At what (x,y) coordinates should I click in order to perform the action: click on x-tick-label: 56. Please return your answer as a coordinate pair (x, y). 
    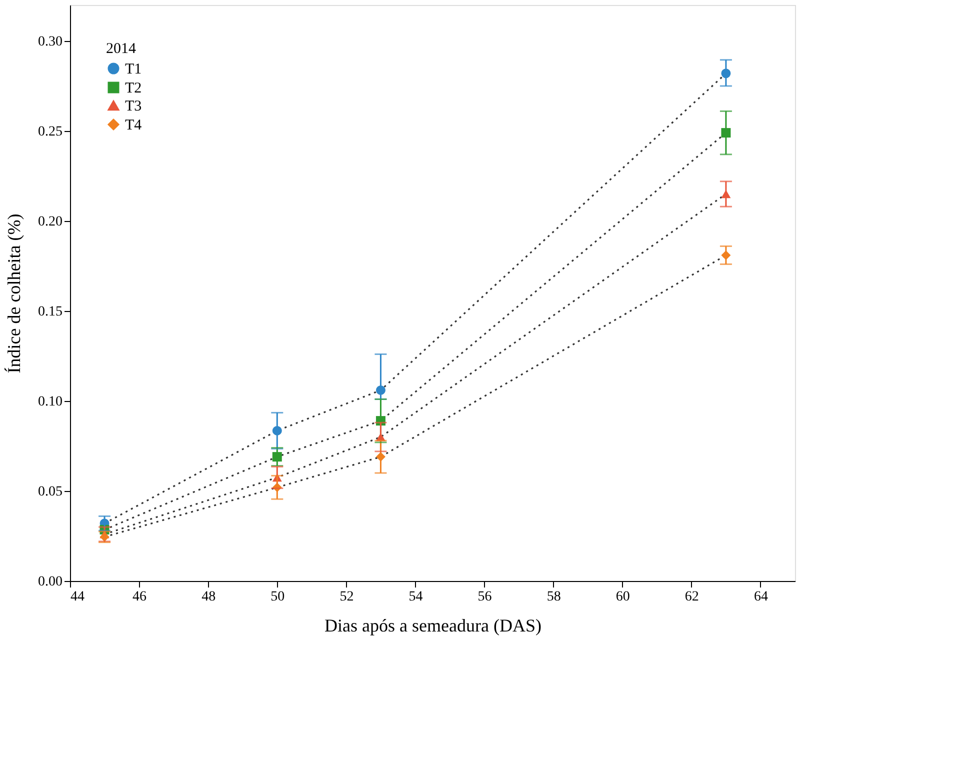
    Looking at the image, I should click on (485, 597).